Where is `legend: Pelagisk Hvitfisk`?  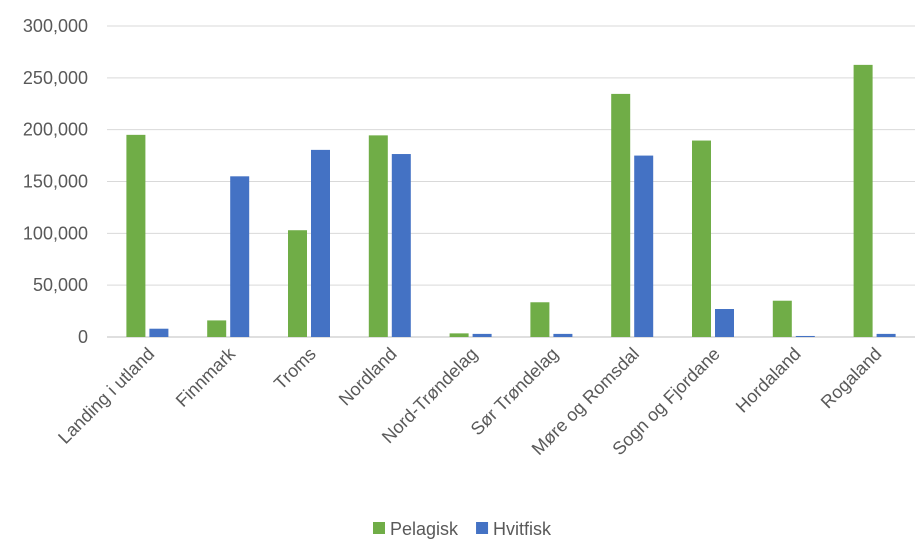 legend: Pelagisk Hvitfisk is located at coordinates (462, 529).